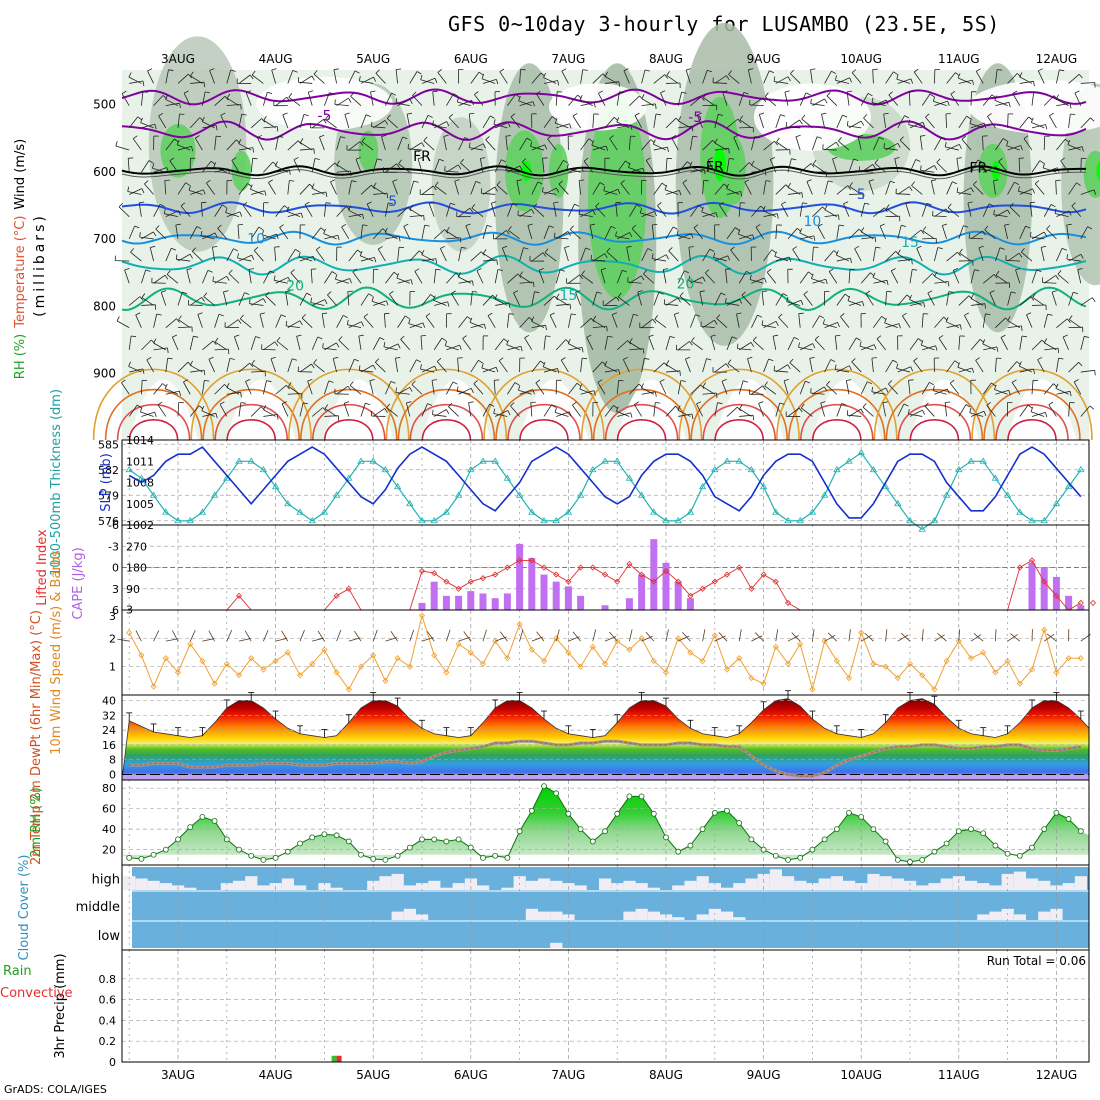 Image resolution: width=1100 pixels, height=1100 pixels. Describe the element at coordinates (690, 595) in the screenshot. I see `li-point` at that location.